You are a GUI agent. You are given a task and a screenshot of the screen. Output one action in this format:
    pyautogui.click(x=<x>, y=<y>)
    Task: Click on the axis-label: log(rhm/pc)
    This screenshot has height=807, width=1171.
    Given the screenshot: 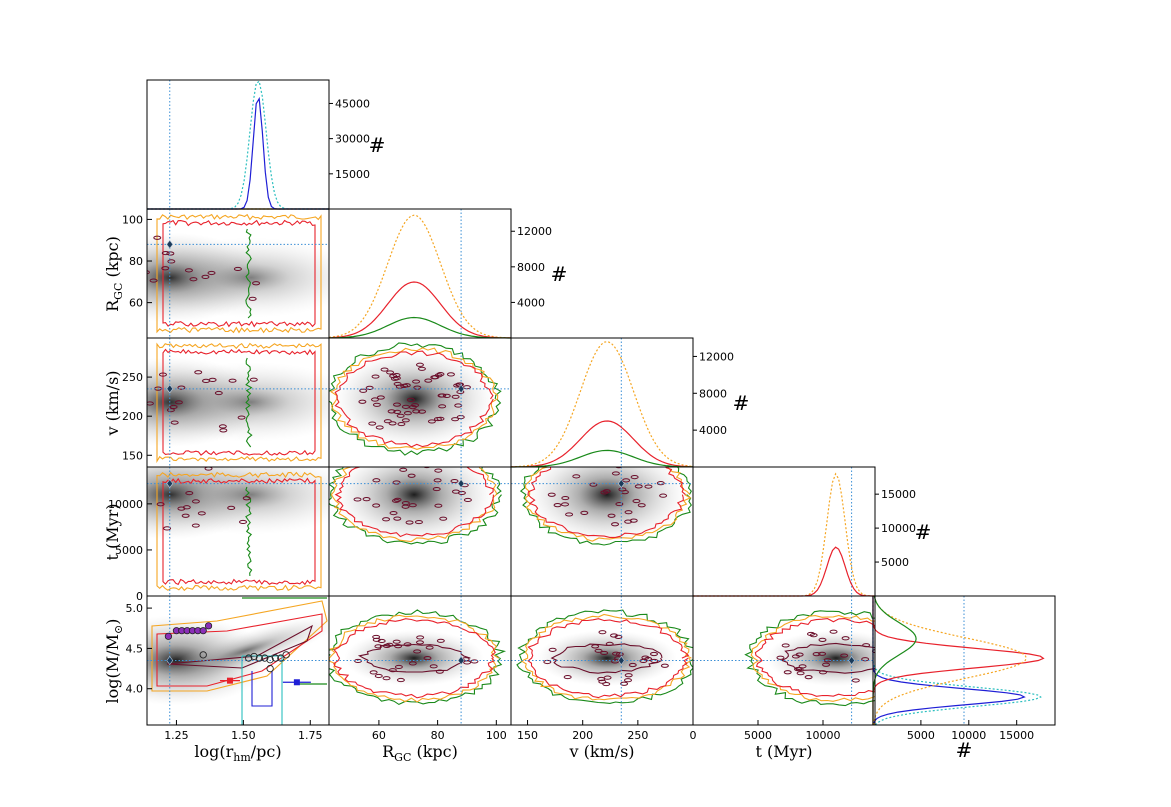 What is the action you would take?
    pyautogui.click(x=237, y=753)
    